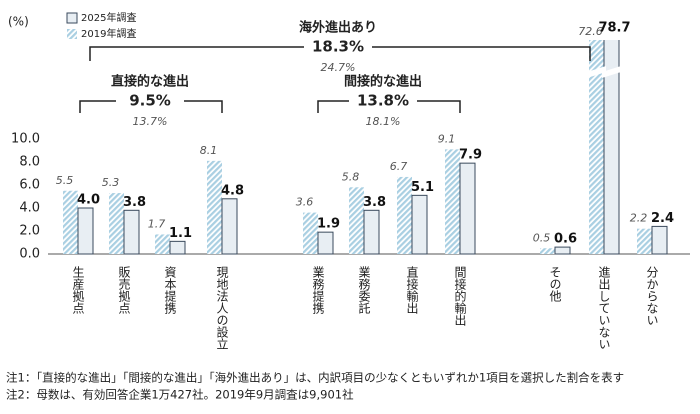 The width and height of the screenshot is (700, 414). Describe the element at coordinates (222, 308) in the screenshot. I see `x-tick-label: 現地法人の設立` at that location.